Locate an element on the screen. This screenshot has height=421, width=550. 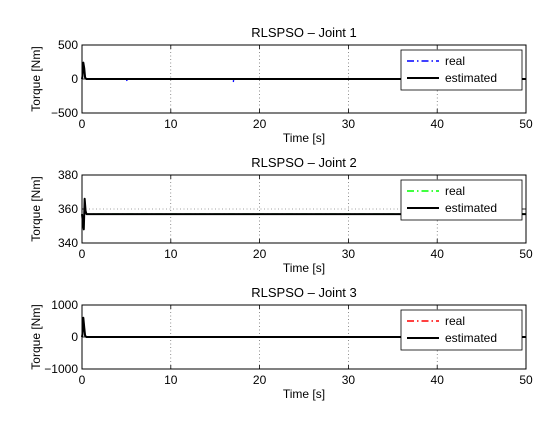
joint-3-x-tick-label: 40 is located at coordinates (438, 380).